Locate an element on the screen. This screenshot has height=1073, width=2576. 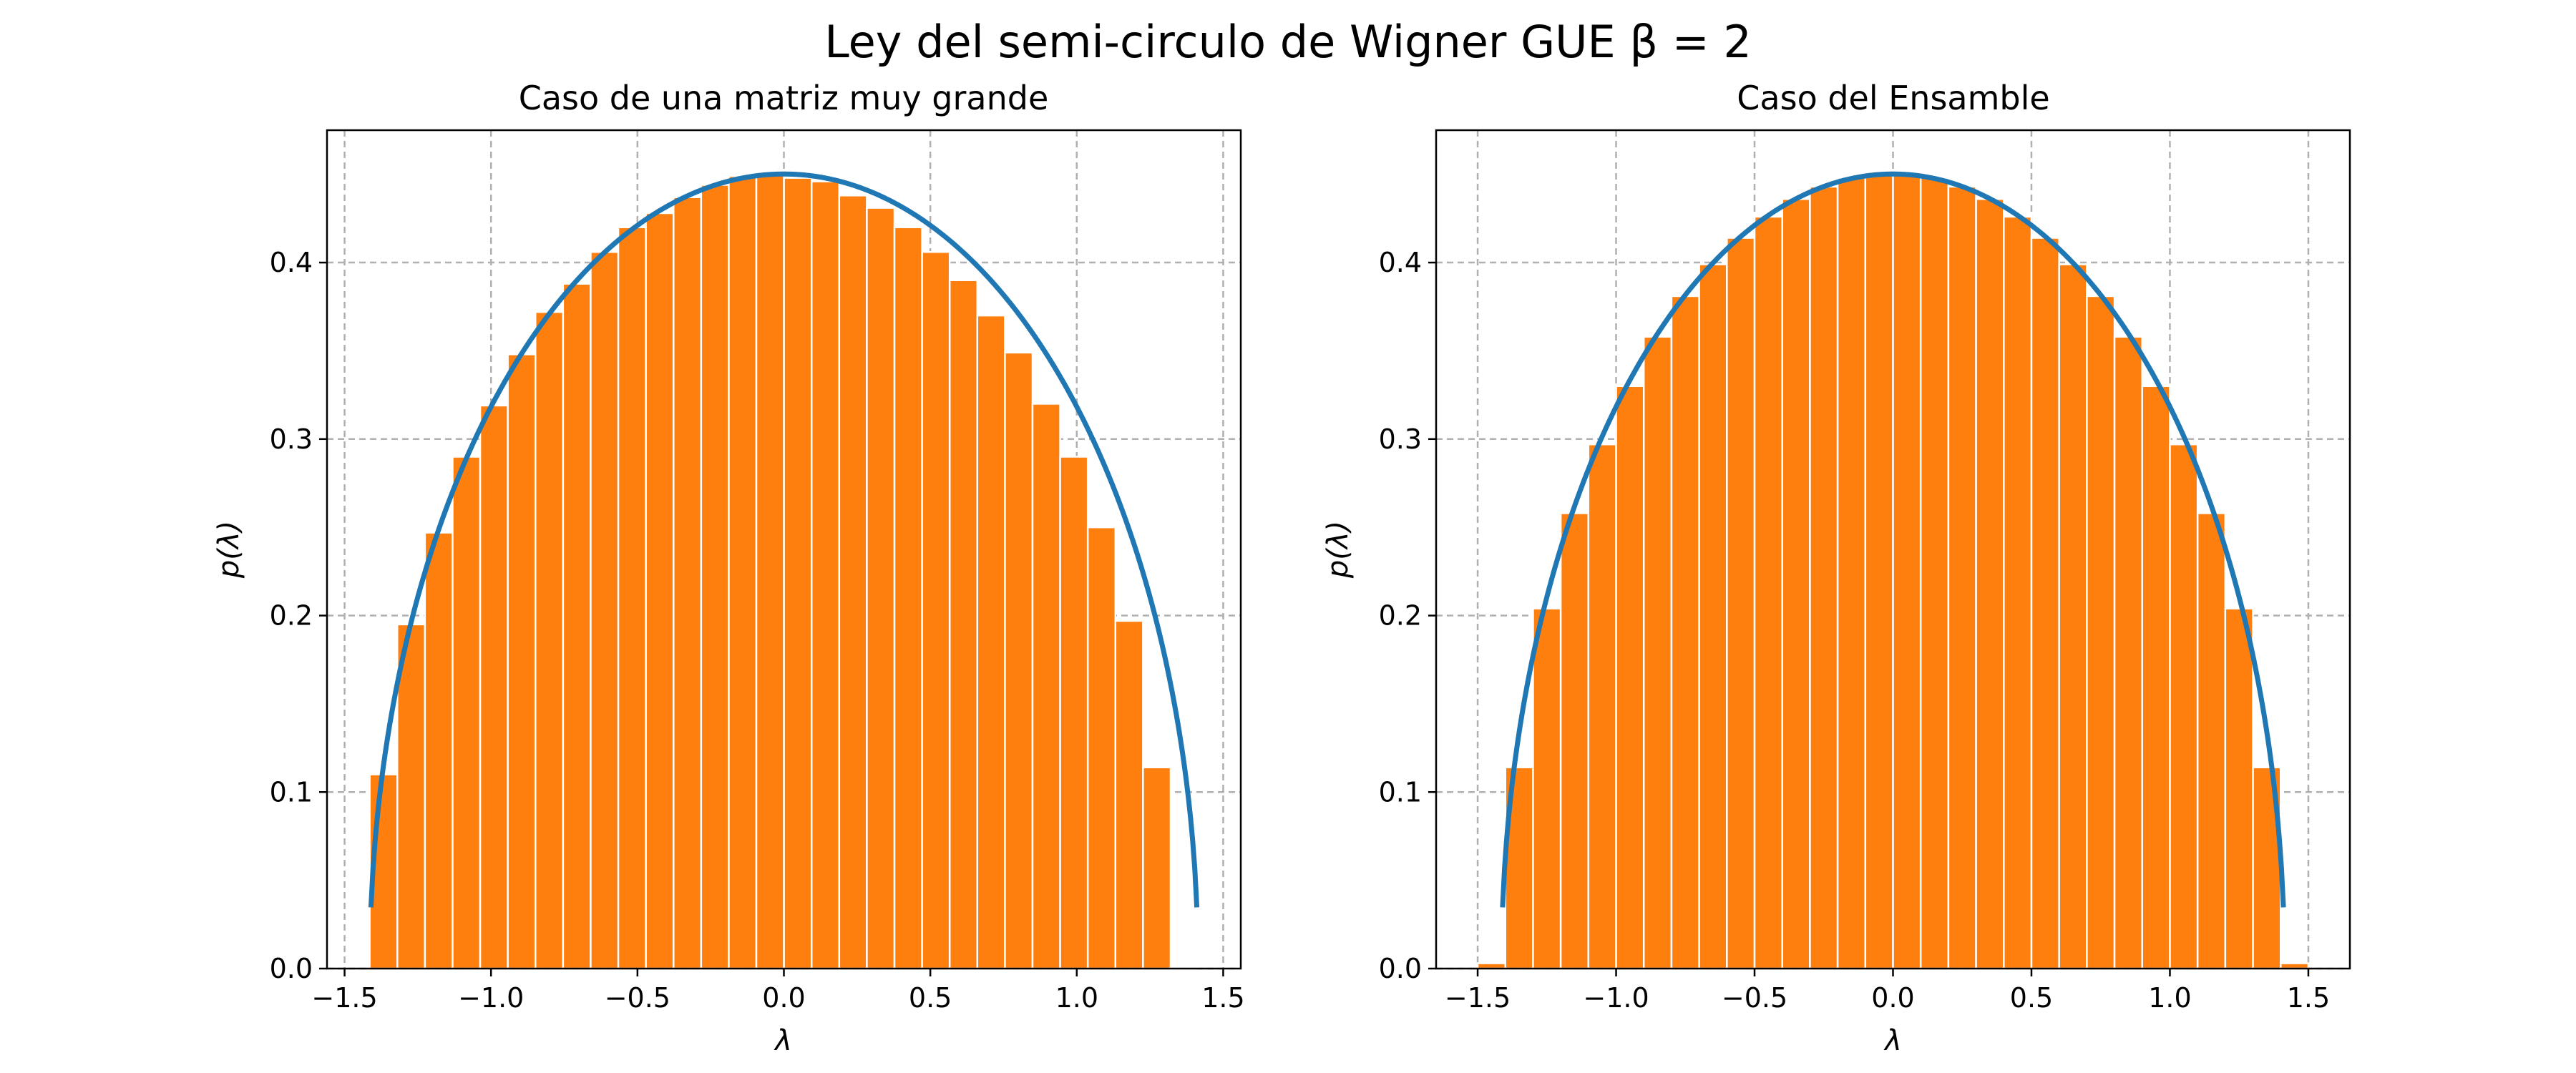
subplot-title: Caso del Ensamble is located at coordinates (1893, 98).